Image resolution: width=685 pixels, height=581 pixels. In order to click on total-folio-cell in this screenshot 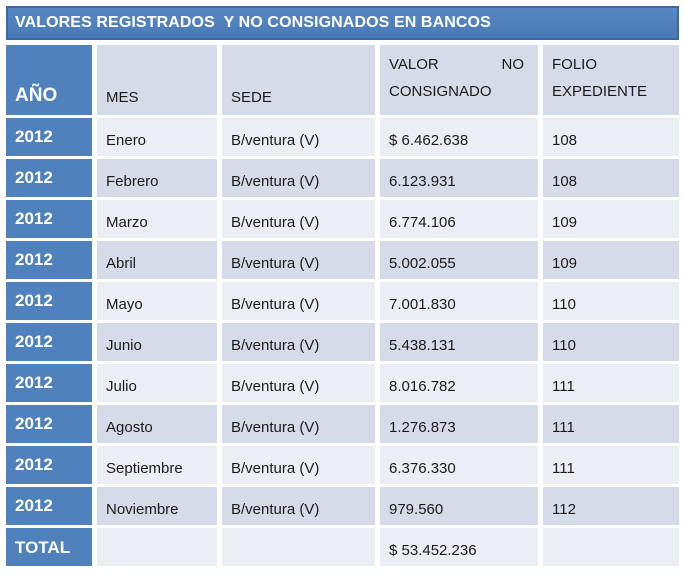, I will do `click(611, 547)`.